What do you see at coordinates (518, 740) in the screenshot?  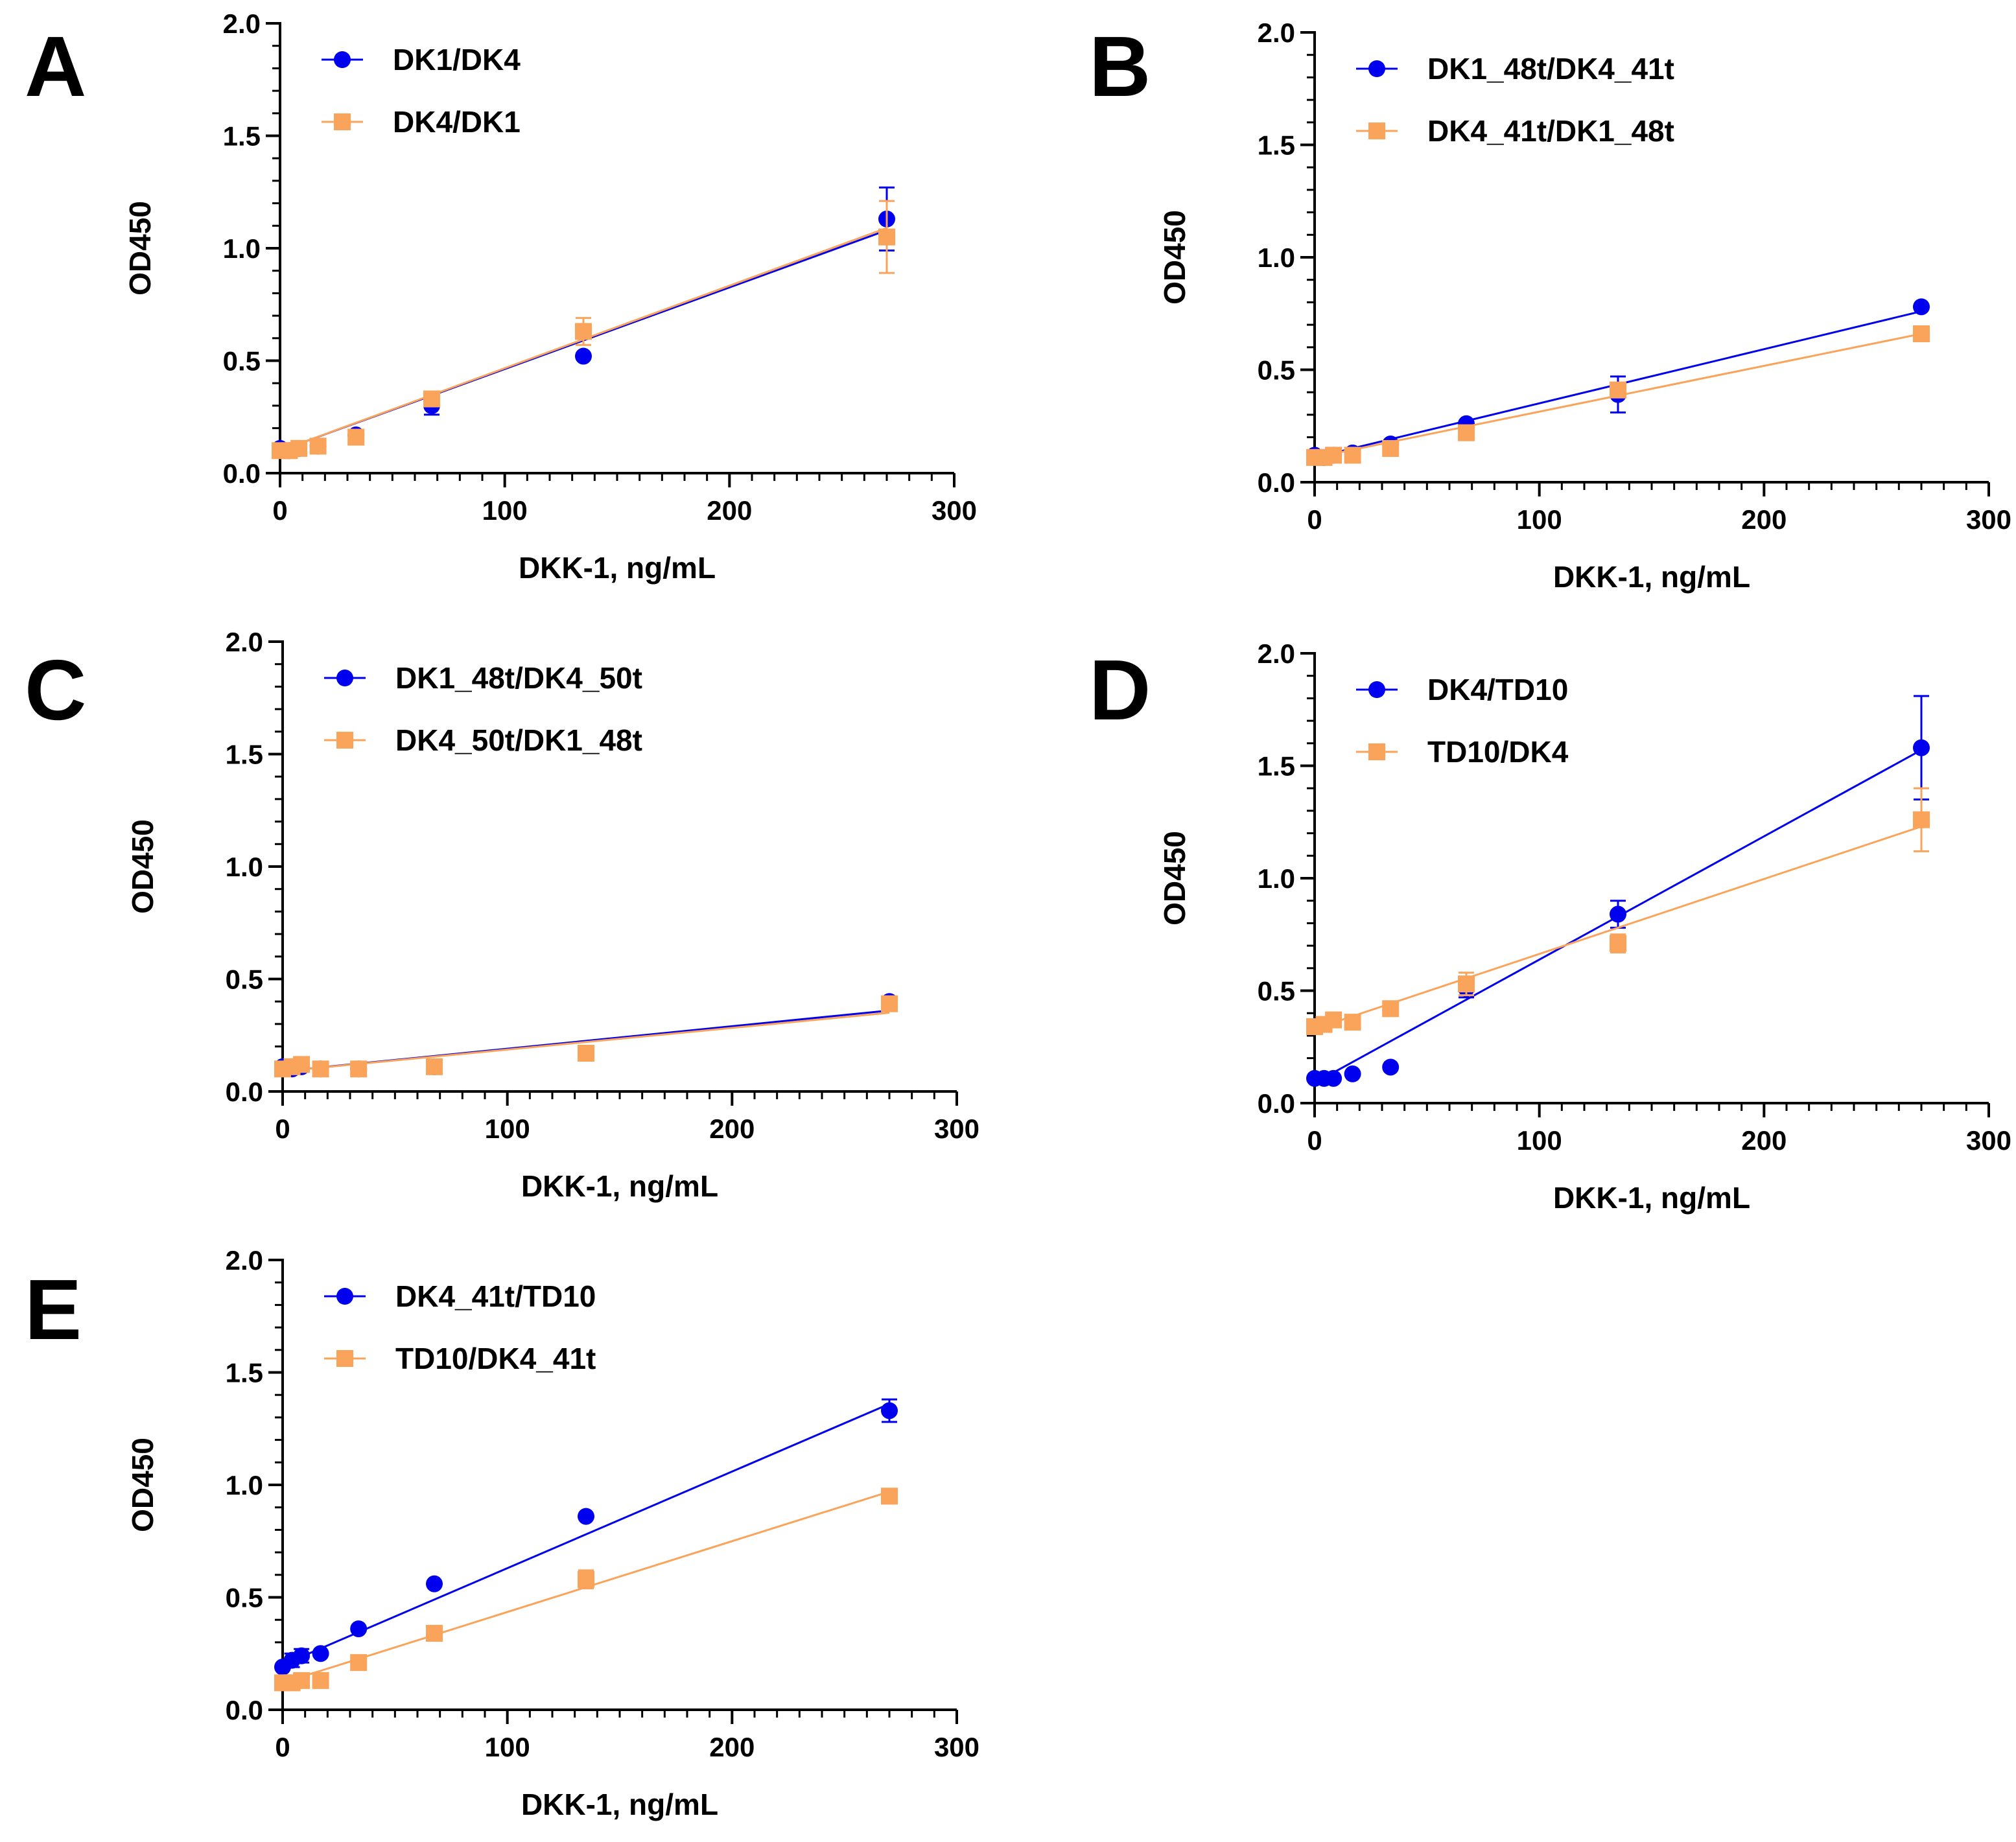 I see `legend-label: DK4_50t/DK1_48t` at bounding box center [518, 740].